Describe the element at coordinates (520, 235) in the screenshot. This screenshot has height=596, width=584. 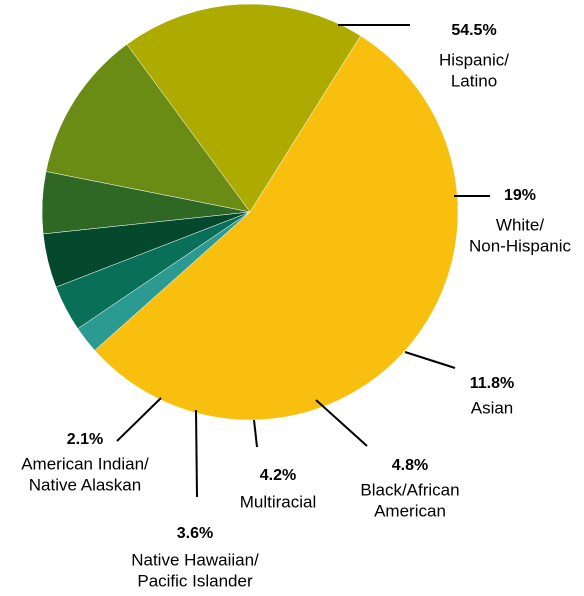
I see `category-label-white-non-hispanic: White/Non-Hispanic` at that location.